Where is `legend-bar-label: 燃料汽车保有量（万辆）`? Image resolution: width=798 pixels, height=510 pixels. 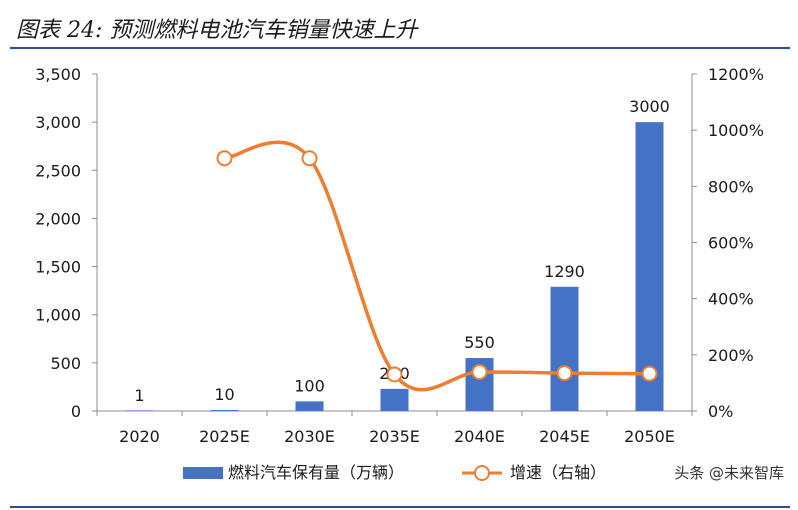 legend-bar-label: 燃料汽车保有量（万辆） is located at coordinates (316, 472).